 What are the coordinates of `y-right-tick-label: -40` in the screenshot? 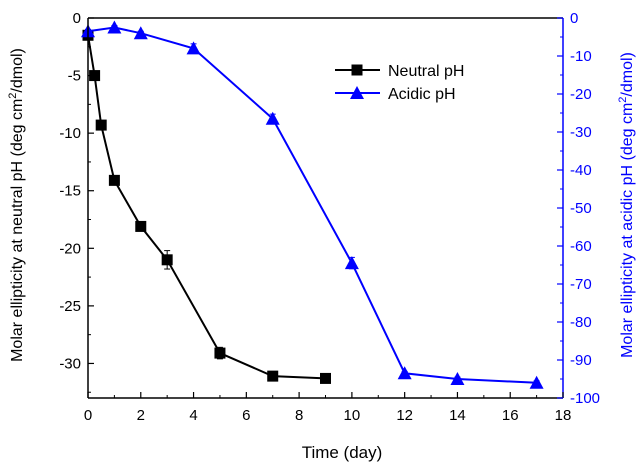 It's located at (581, 170).